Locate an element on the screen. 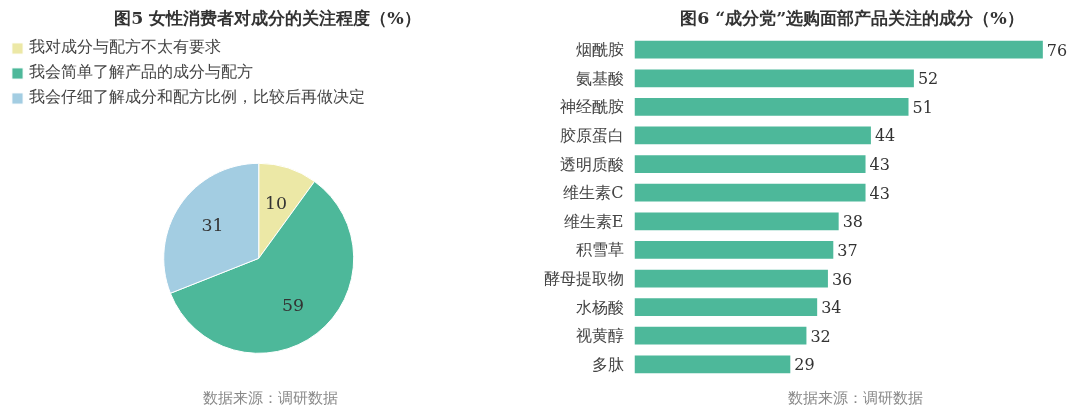 The width and height of the screenshot is (1080, 413). legend-label: 我对成分与配方不太有要求 is located at coordinates (125, 47).